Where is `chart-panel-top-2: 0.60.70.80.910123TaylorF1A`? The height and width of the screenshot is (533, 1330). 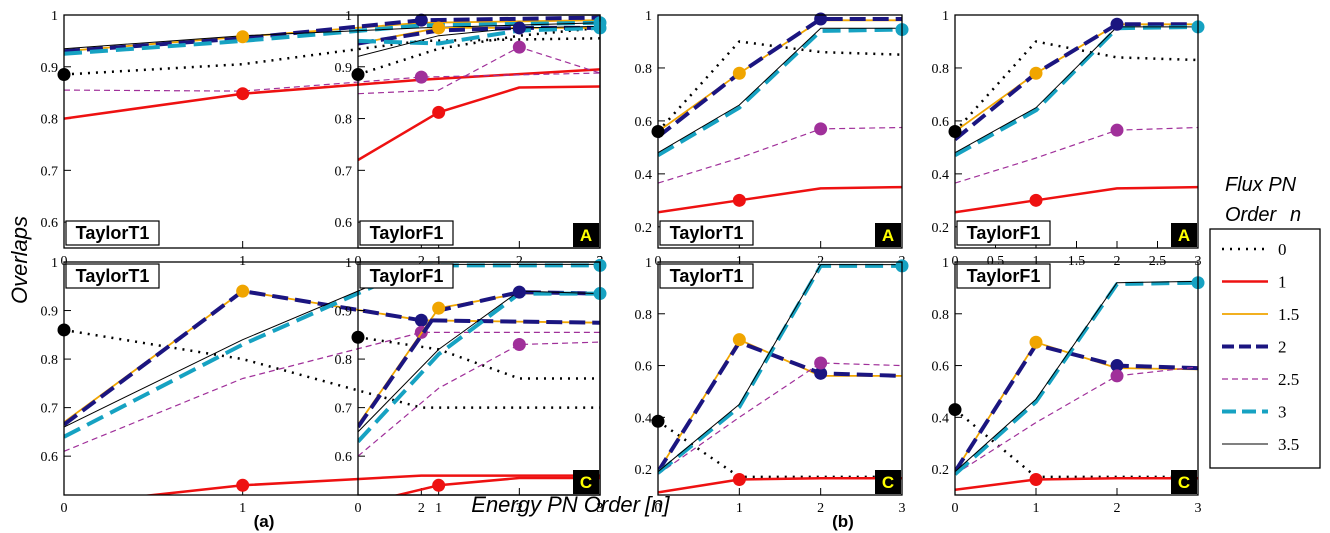
chart-panel-top-2: 0.60.70.80.910123TaylorF1A is located at coordinates (471, 139).